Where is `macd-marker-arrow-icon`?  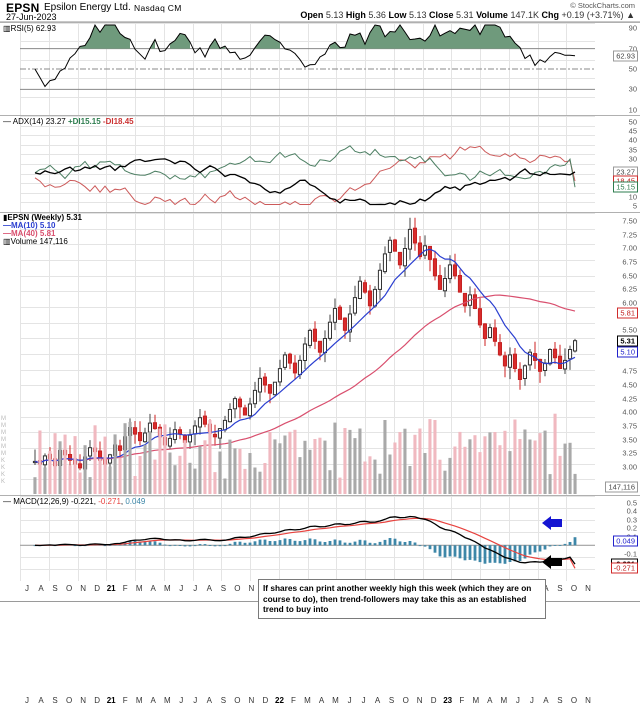 macd-marker-arrow-icon is located at coordinates (552, 562).